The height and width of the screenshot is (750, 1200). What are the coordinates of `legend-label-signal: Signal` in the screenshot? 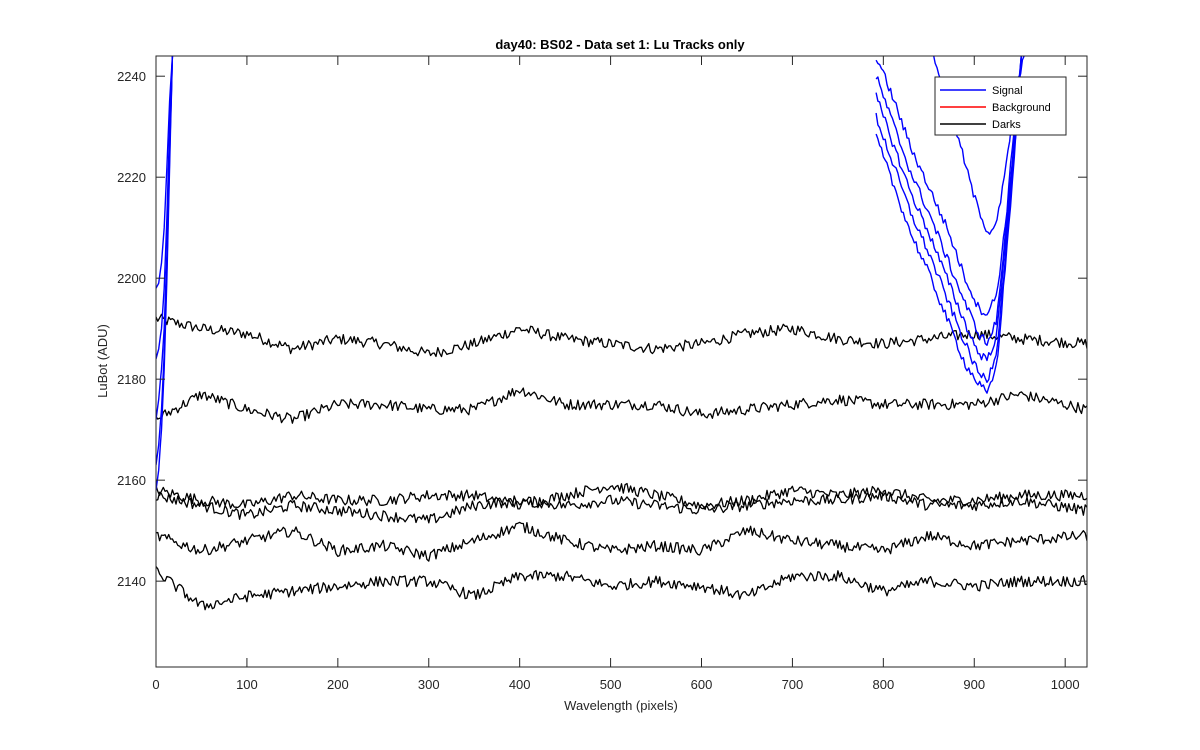 It's located at (1007, 91).